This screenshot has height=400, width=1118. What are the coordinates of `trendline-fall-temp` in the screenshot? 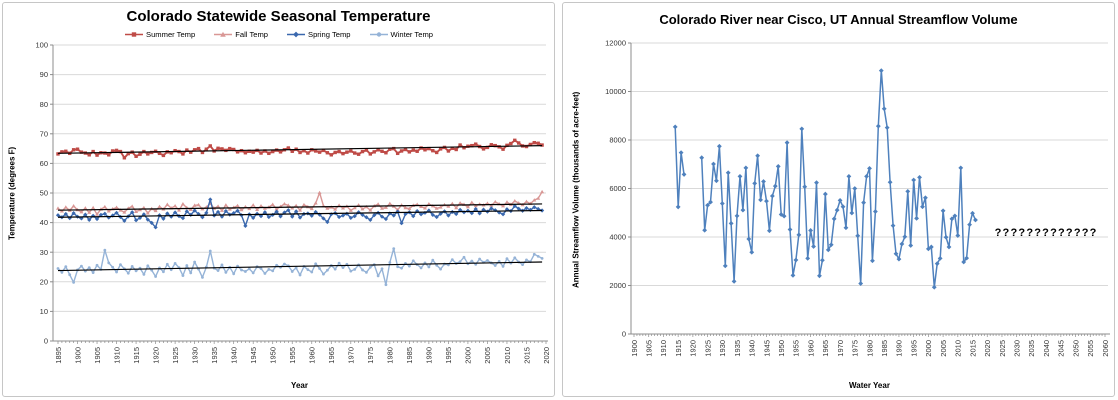 It's located at (300, 207).